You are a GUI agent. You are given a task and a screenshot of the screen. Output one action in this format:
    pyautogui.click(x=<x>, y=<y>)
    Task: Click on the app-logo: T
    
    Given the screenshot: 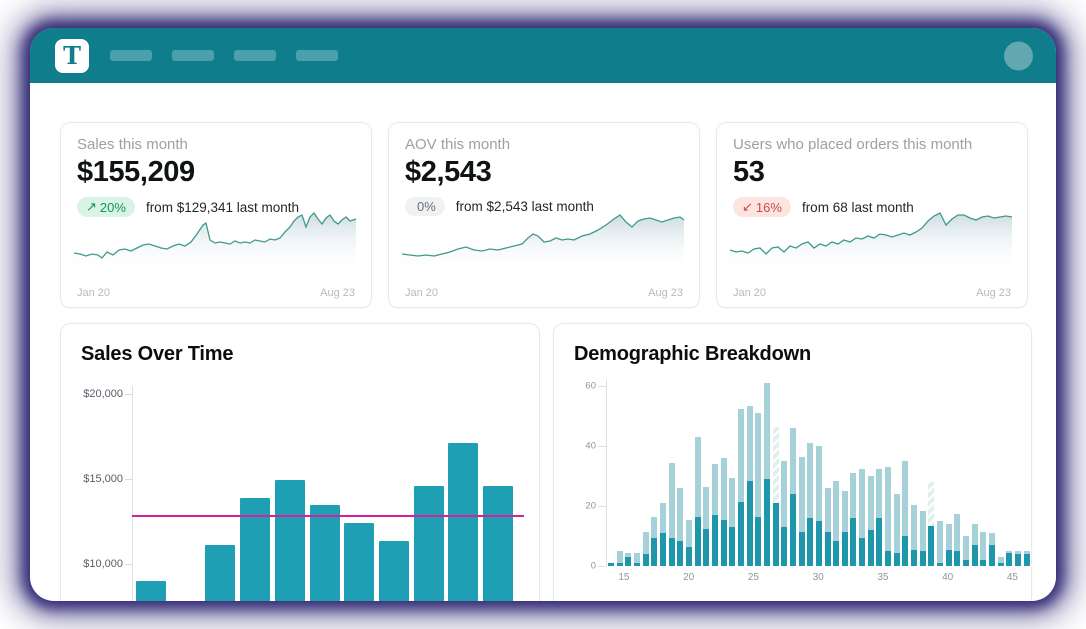 What is the action you would take?
    pyautogui.click(x=72, y=55)
    